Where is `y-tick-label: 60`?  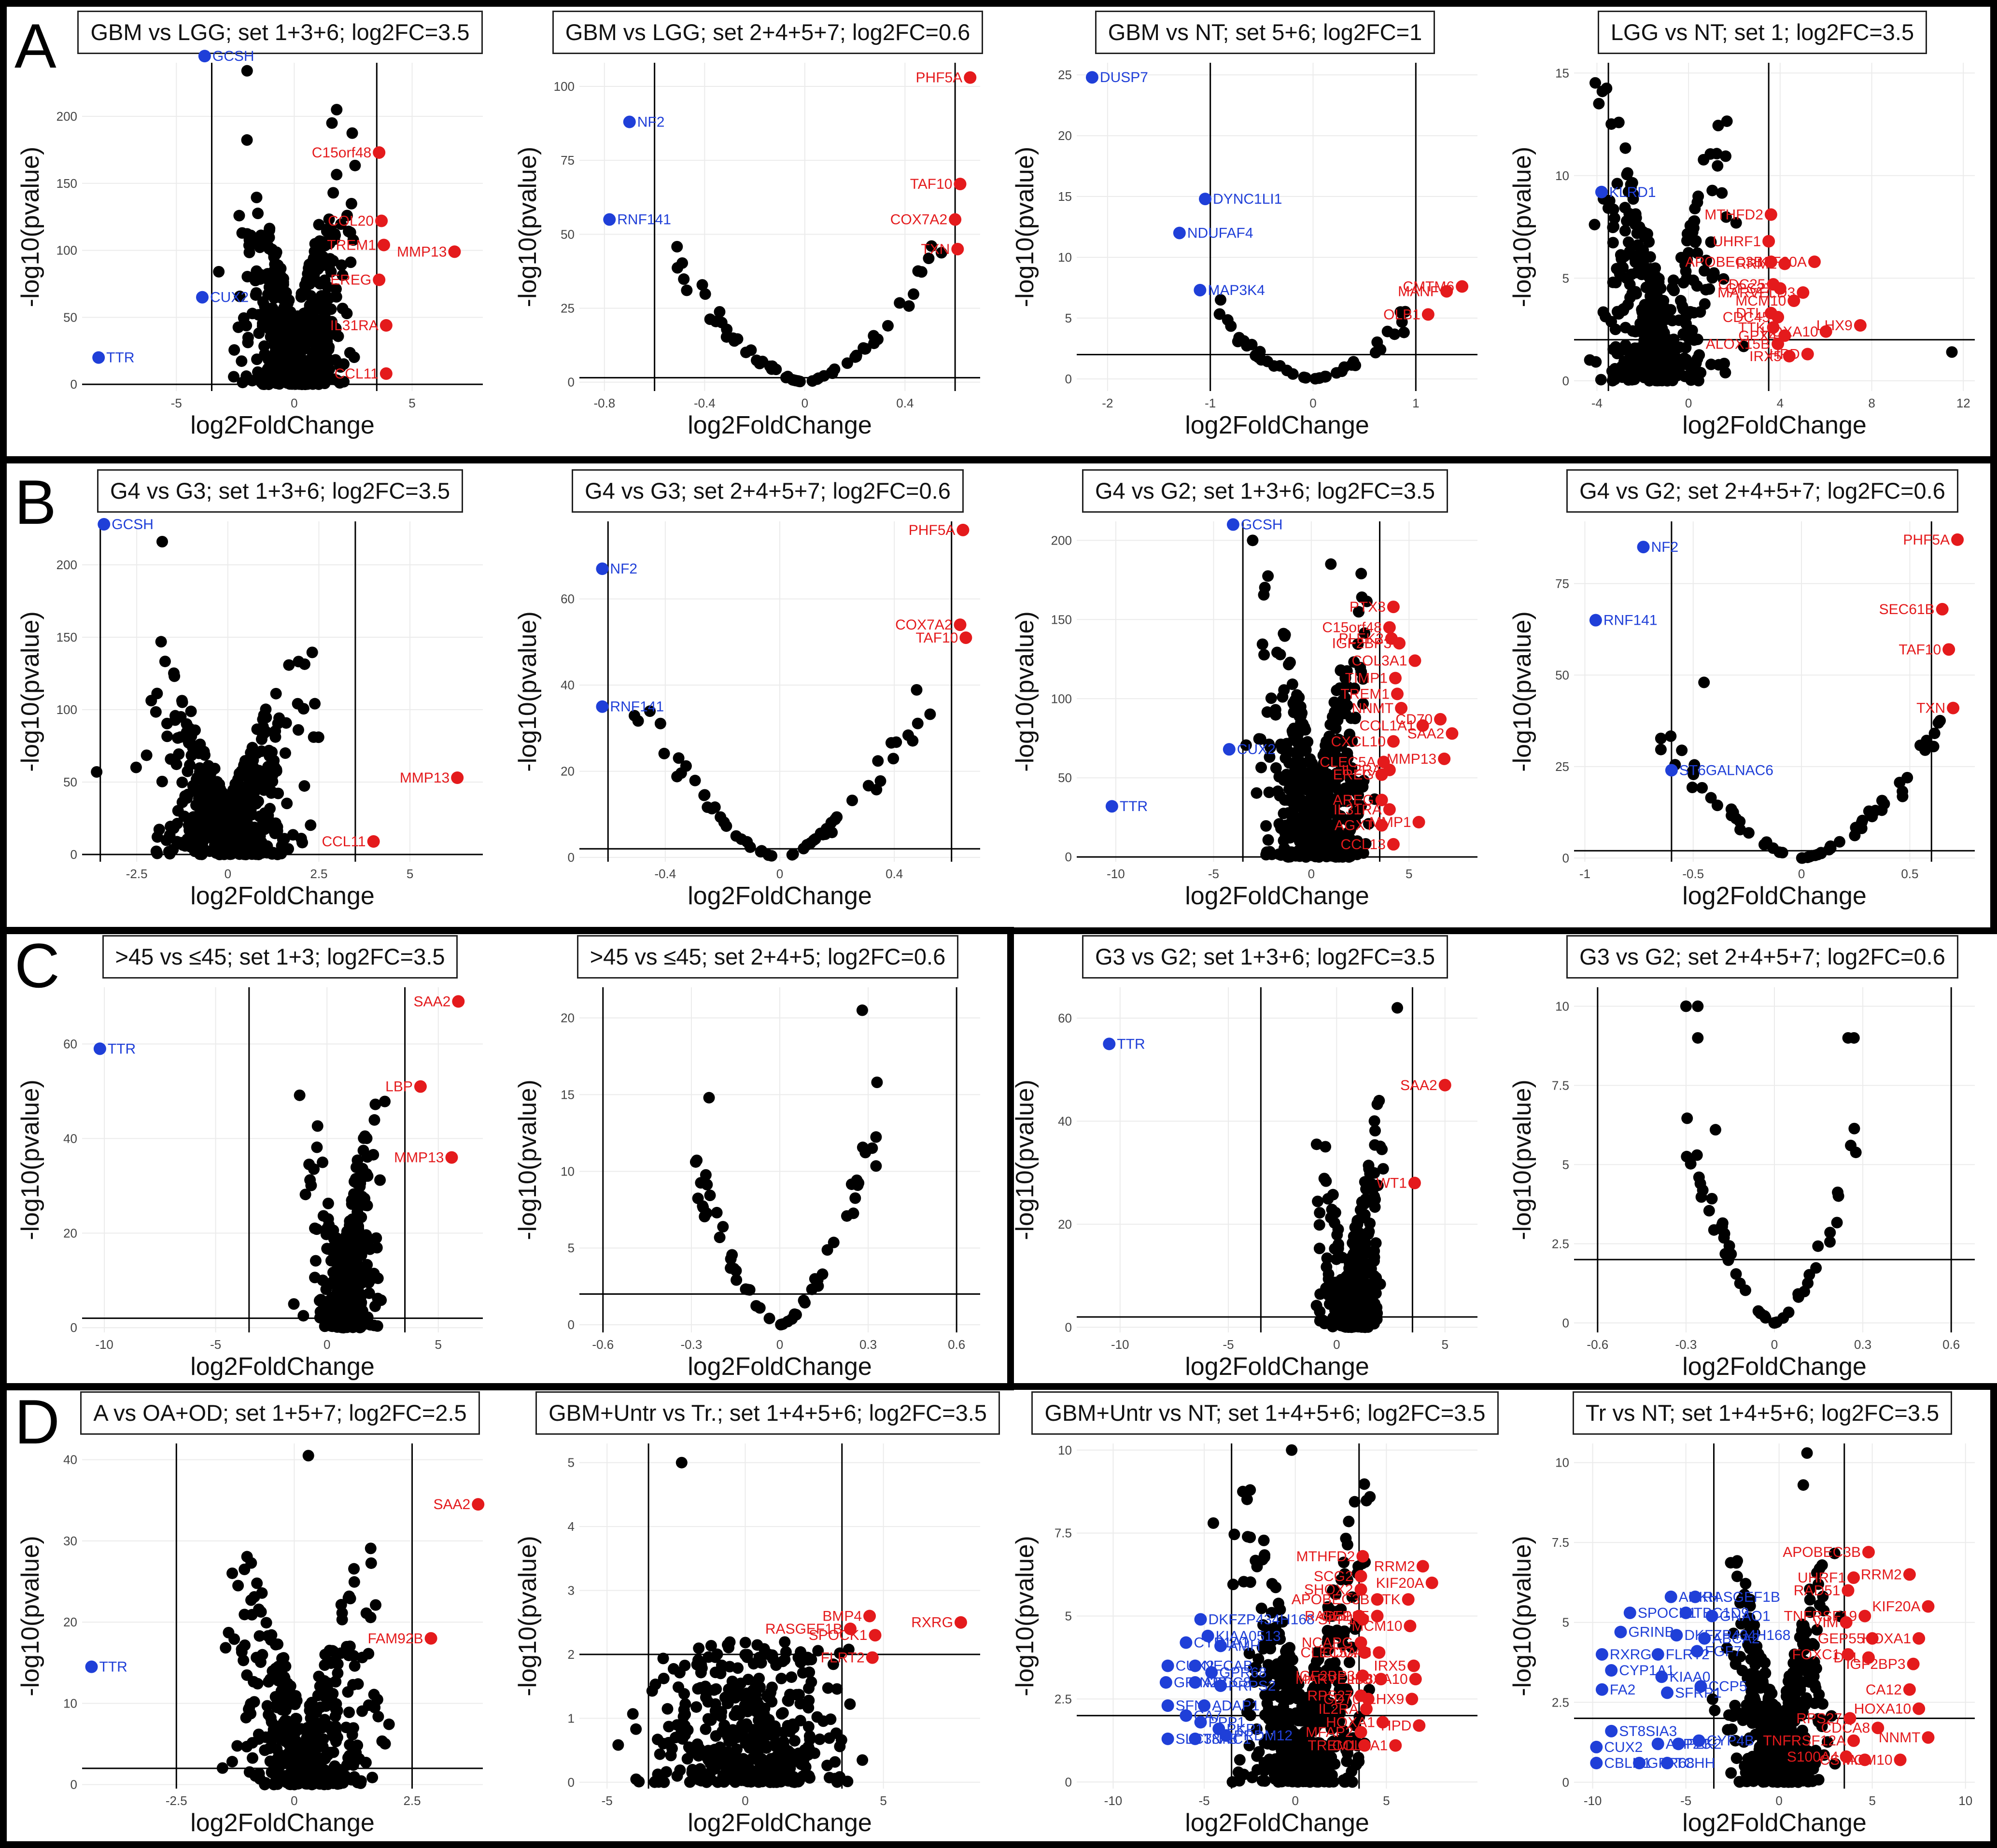 y-tick-label: 60 is located at coordinates (1065, 1018).